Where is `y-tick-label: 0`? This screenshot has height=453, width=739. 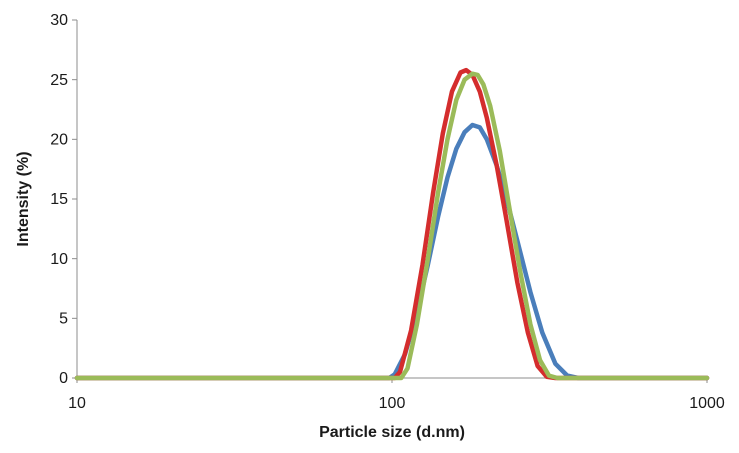 y-tick-label: 0 is located at coordinates (63, 378).